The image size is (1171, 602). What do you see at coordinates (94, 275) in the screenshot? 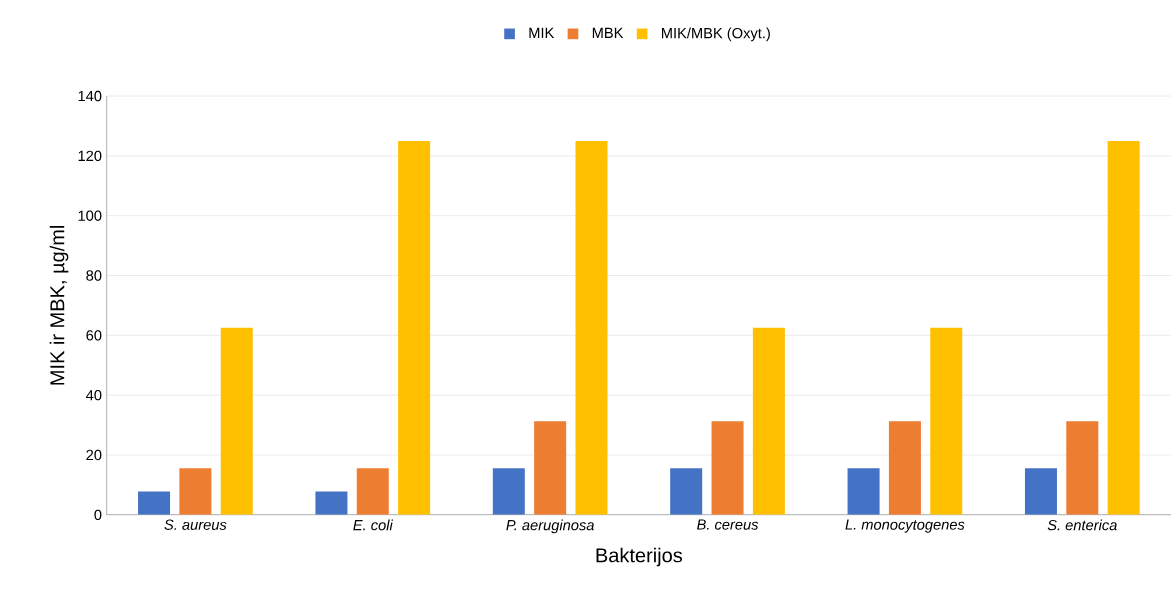
I see `y-tick-label: 80` at bounding box center [94, 275].